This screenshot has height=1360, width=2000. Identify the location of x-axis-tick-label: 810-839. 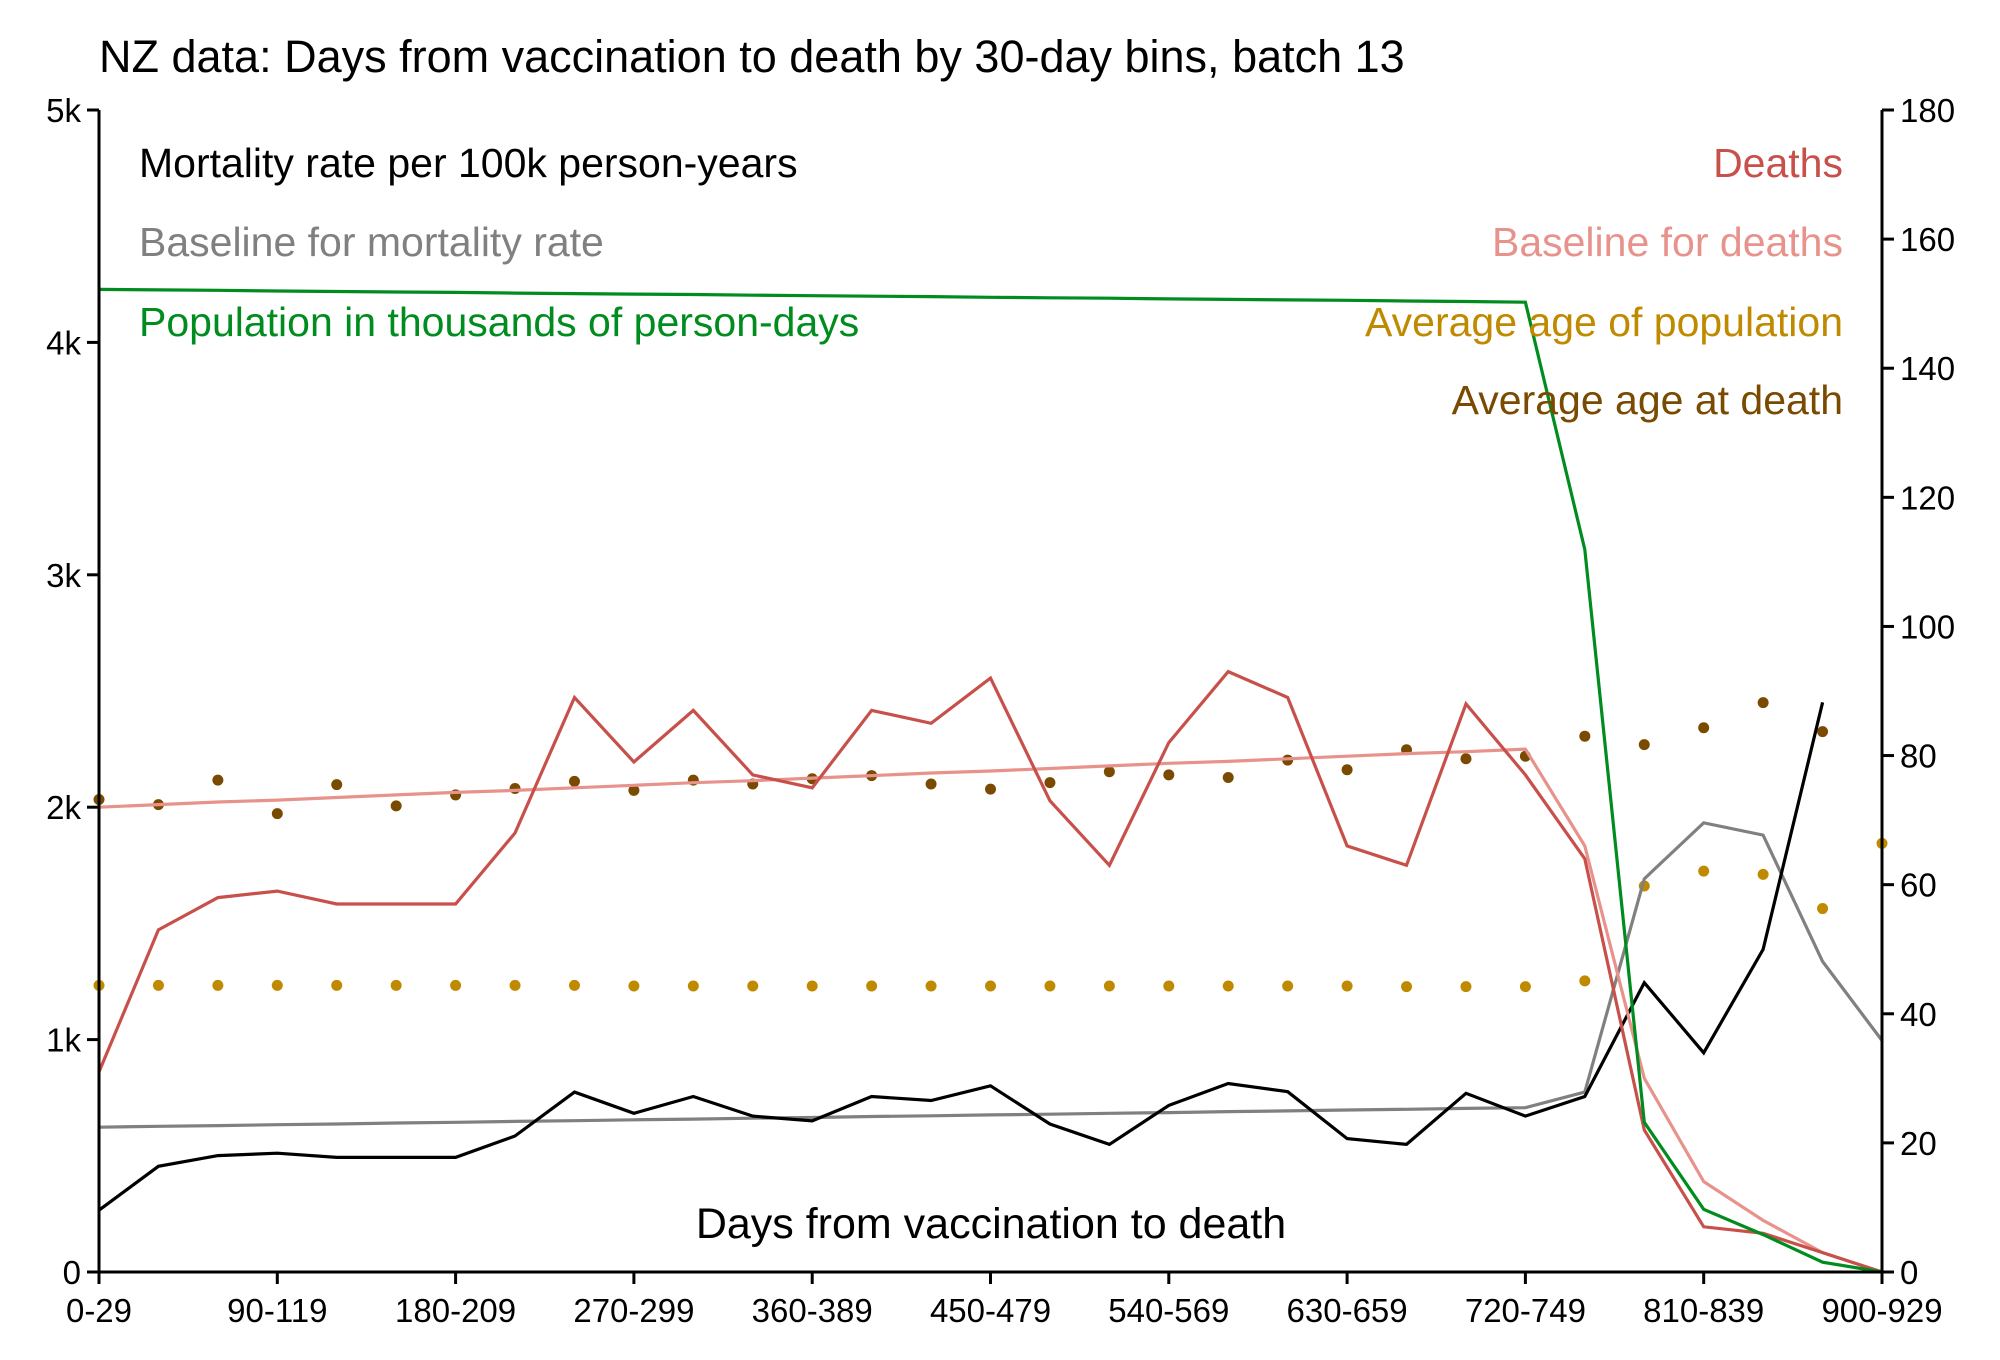
(1703, 1310).